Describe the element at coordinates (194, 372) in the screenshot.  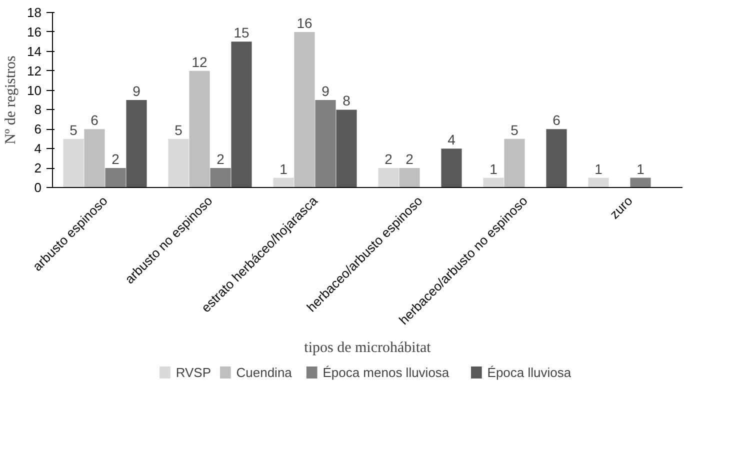
I see `legend-label: RVSP` at that location.